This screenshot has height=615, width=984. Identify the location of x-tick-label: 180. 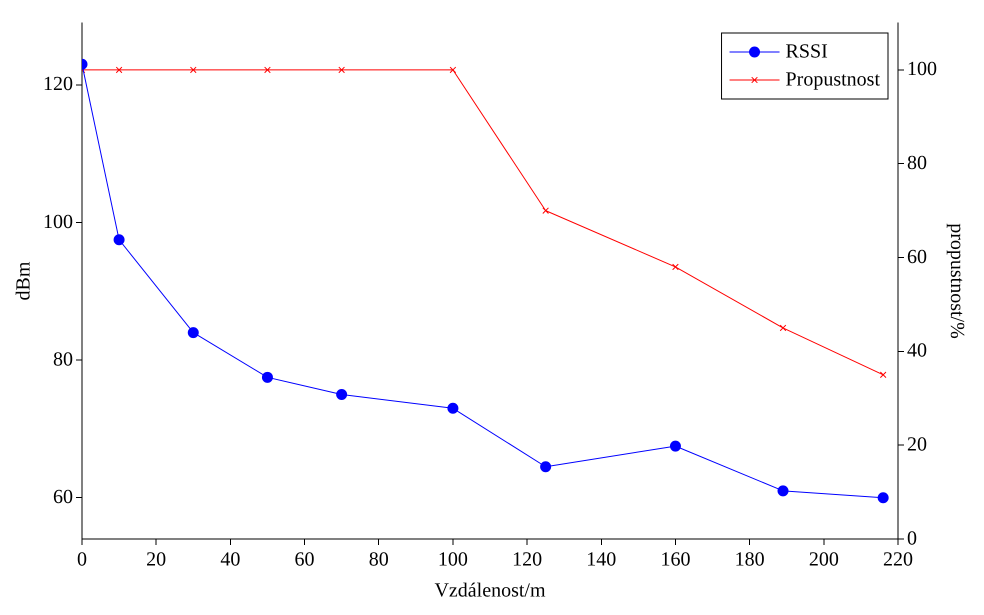
(749, 559).